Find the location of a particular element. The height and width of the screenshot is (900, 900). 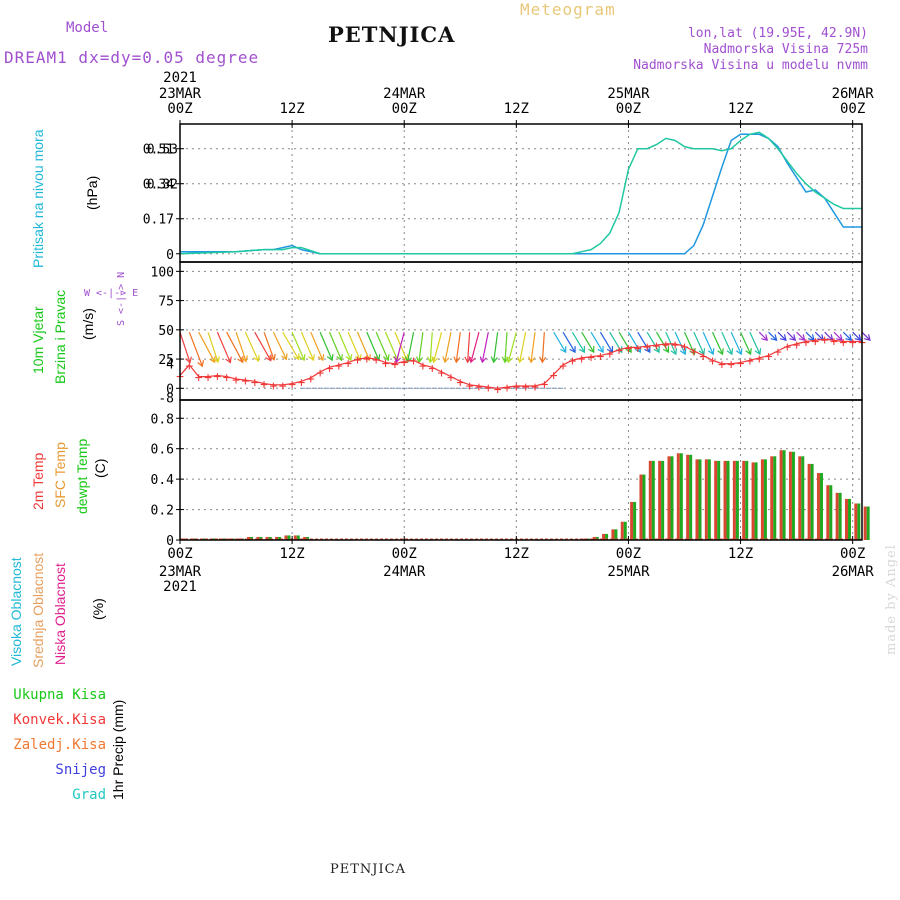

top-time-label: 12Z is located at coordinates (516, 109).